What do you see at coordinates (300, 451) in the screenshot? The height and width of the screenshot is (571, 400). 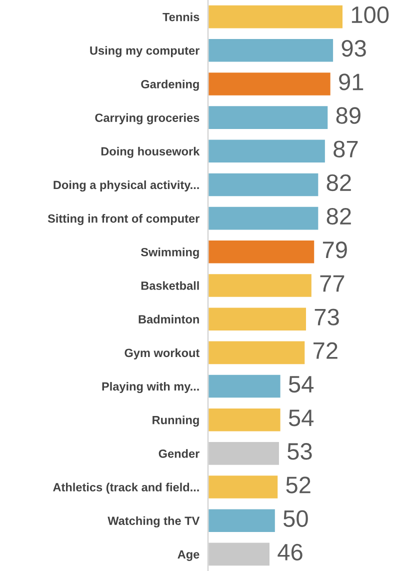 I see `data-label: 53` at bounding box center [300, 451].